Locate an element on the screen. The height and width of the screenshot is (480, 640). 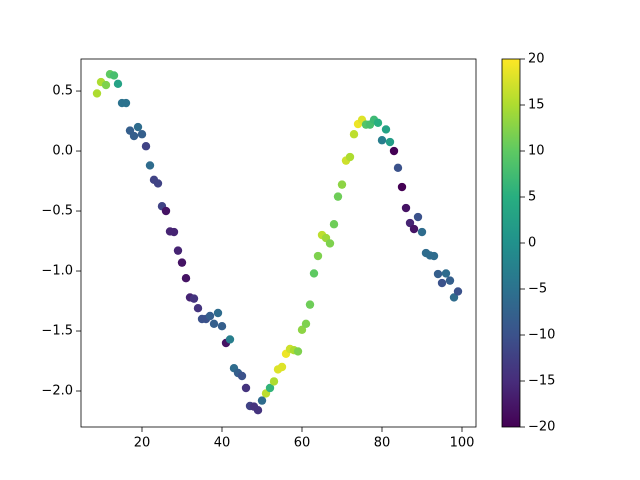
colorbar-tick-label: −10 is located at coordinates (541, 335).